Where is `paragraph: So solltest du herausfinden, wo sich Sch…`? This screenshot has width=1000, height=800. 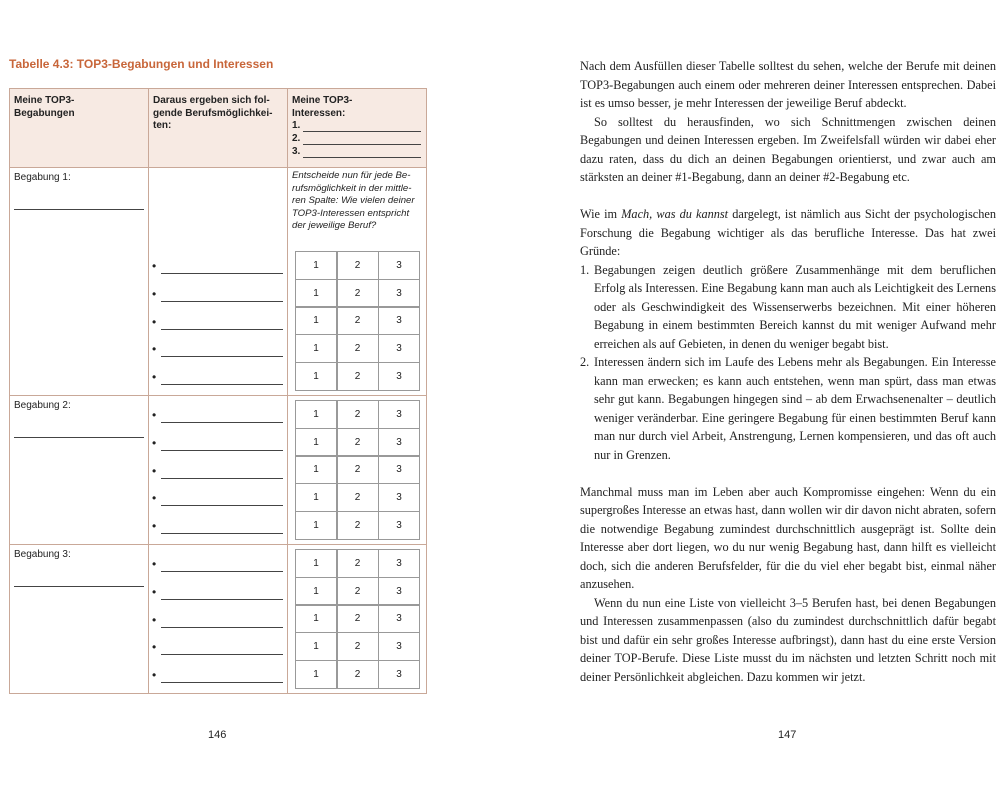
paragraph: So solltest du herausfinden, wo sich Sch… is located at coordinates (788, 149).